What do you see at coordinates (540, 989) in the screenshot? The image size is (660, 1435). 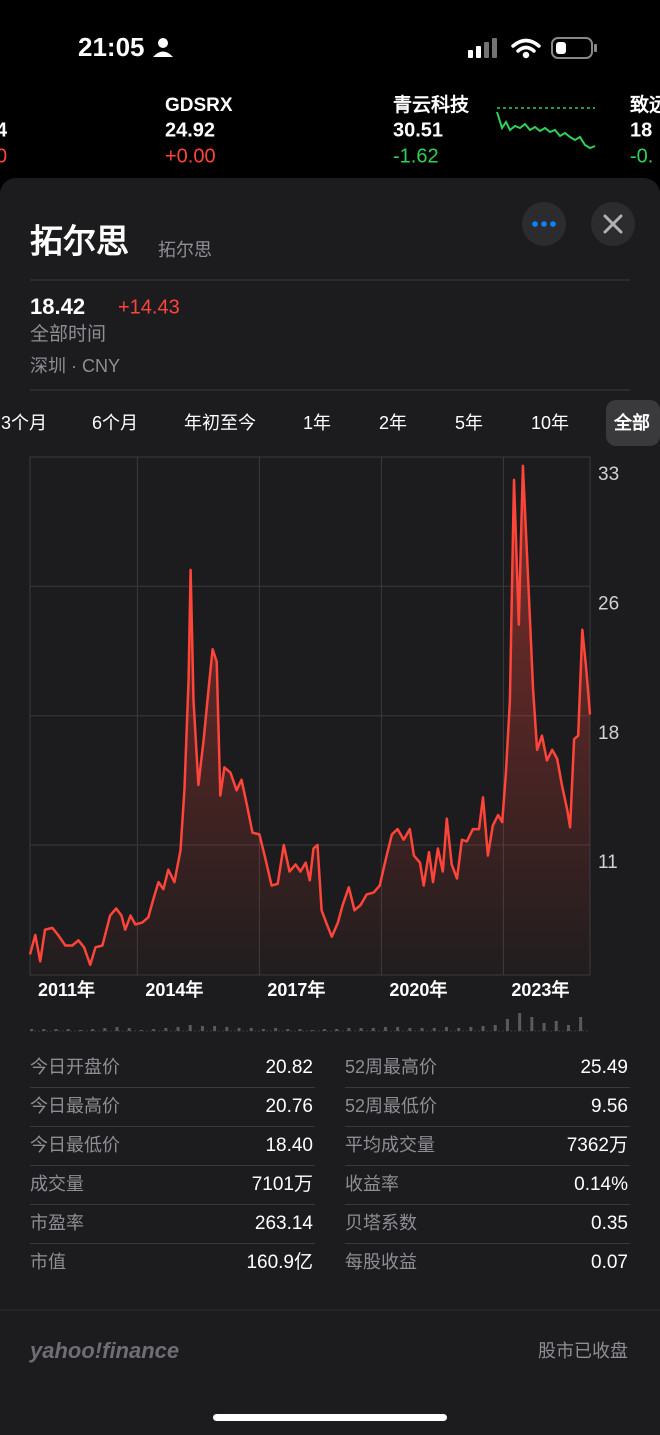 I see `x-tick-label: 2023年` at bounding box center [540, 989].